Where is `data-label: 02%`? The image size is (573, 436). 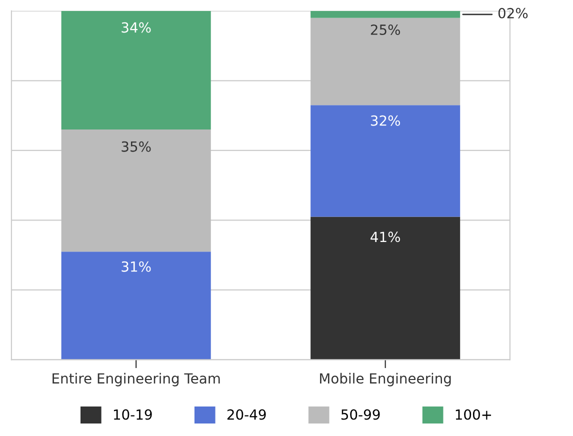
data-label: 02% is located at coordinates (513, 13).